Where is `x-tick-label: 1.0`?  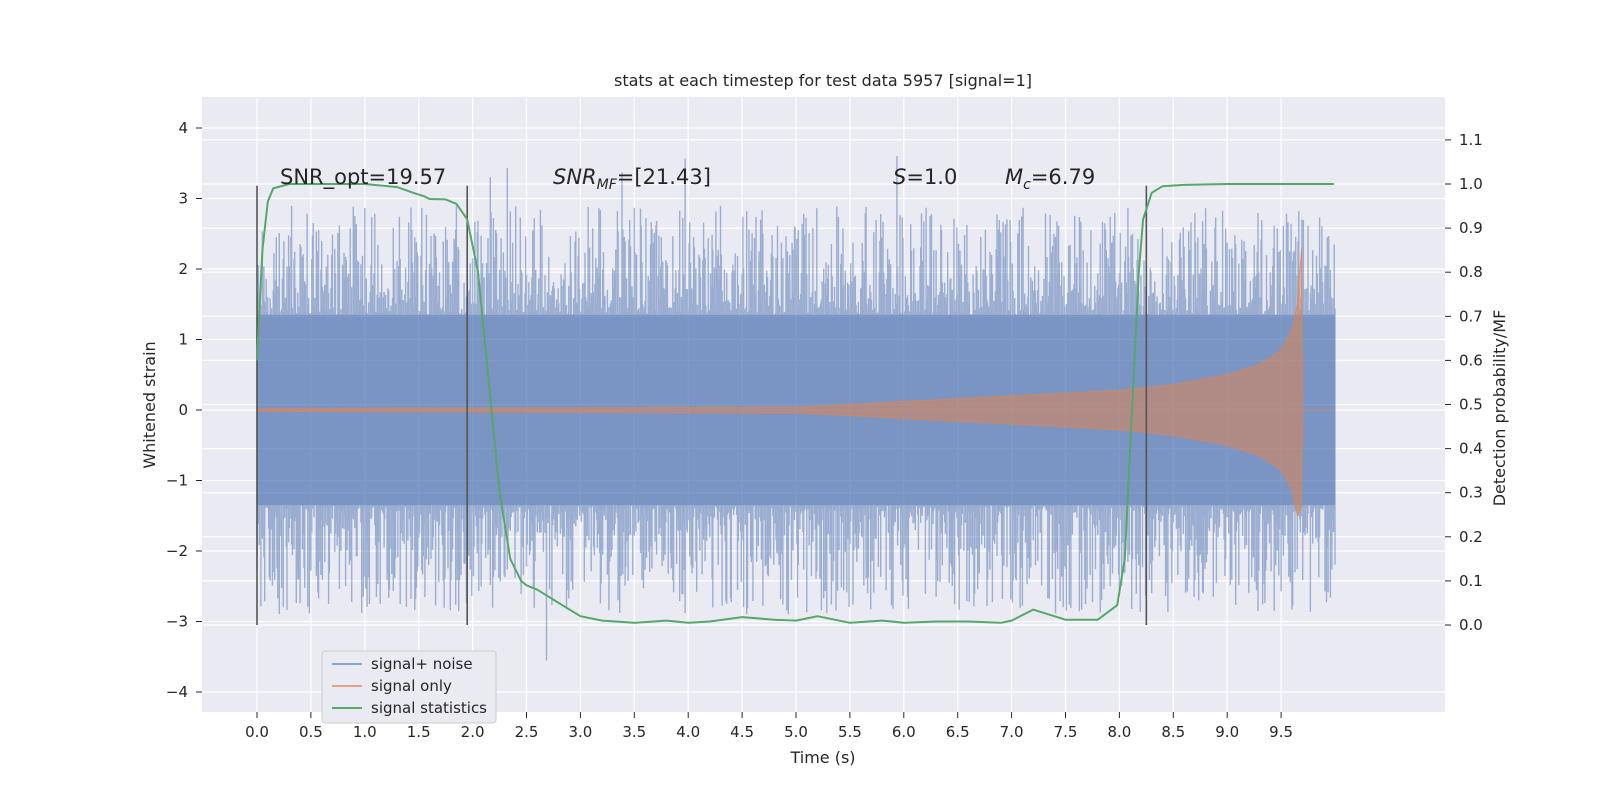 x-tick-label: 1.0 is located at coordinates (365, 732).